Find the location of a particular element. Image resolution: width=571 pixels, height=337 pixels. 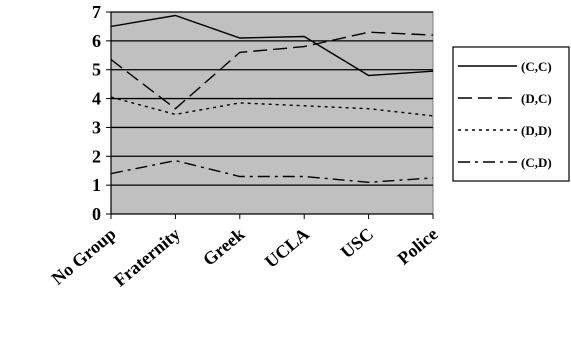

y-tick-label: 1 is located at coordinates (96, 185).